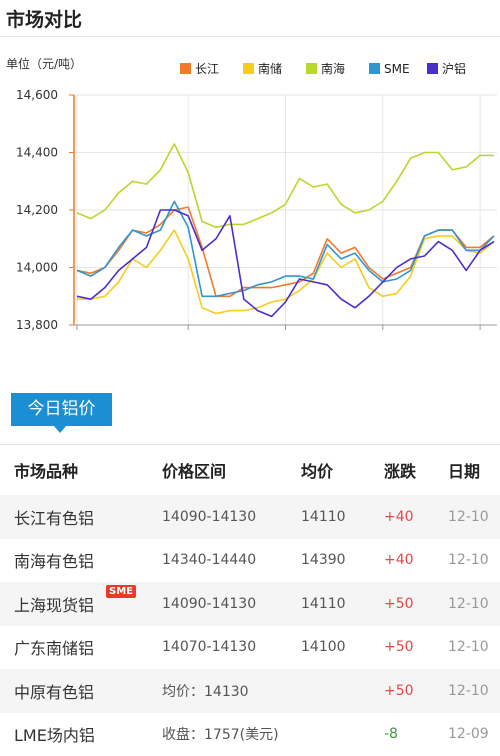 This screenshot has width=500, height=756. I want to click on price-range: 均价：14130, so click(205, 691).